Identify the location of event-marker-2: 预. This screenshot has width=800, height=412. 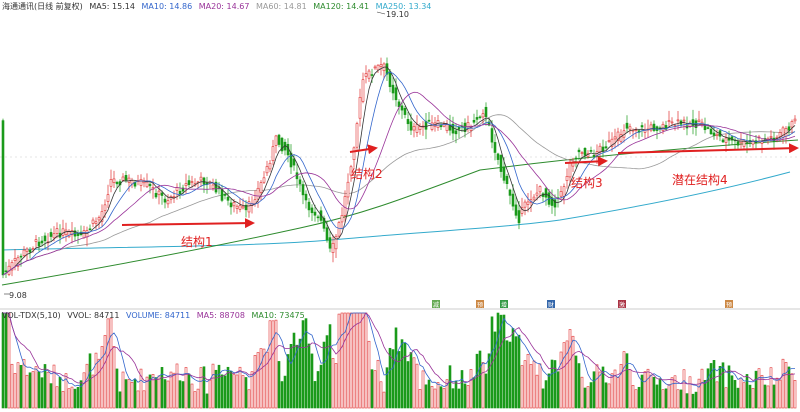
(480, 304).